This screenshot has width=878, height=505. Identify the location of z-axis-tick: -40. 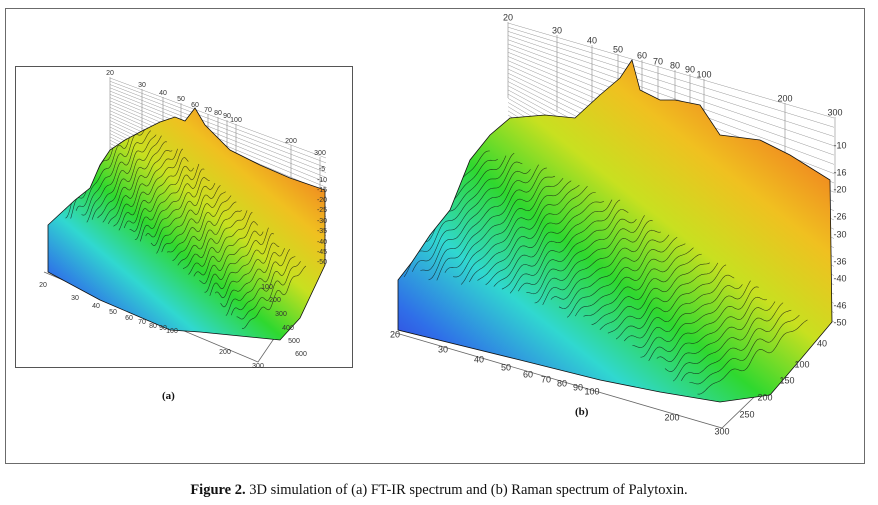
(322, 242).